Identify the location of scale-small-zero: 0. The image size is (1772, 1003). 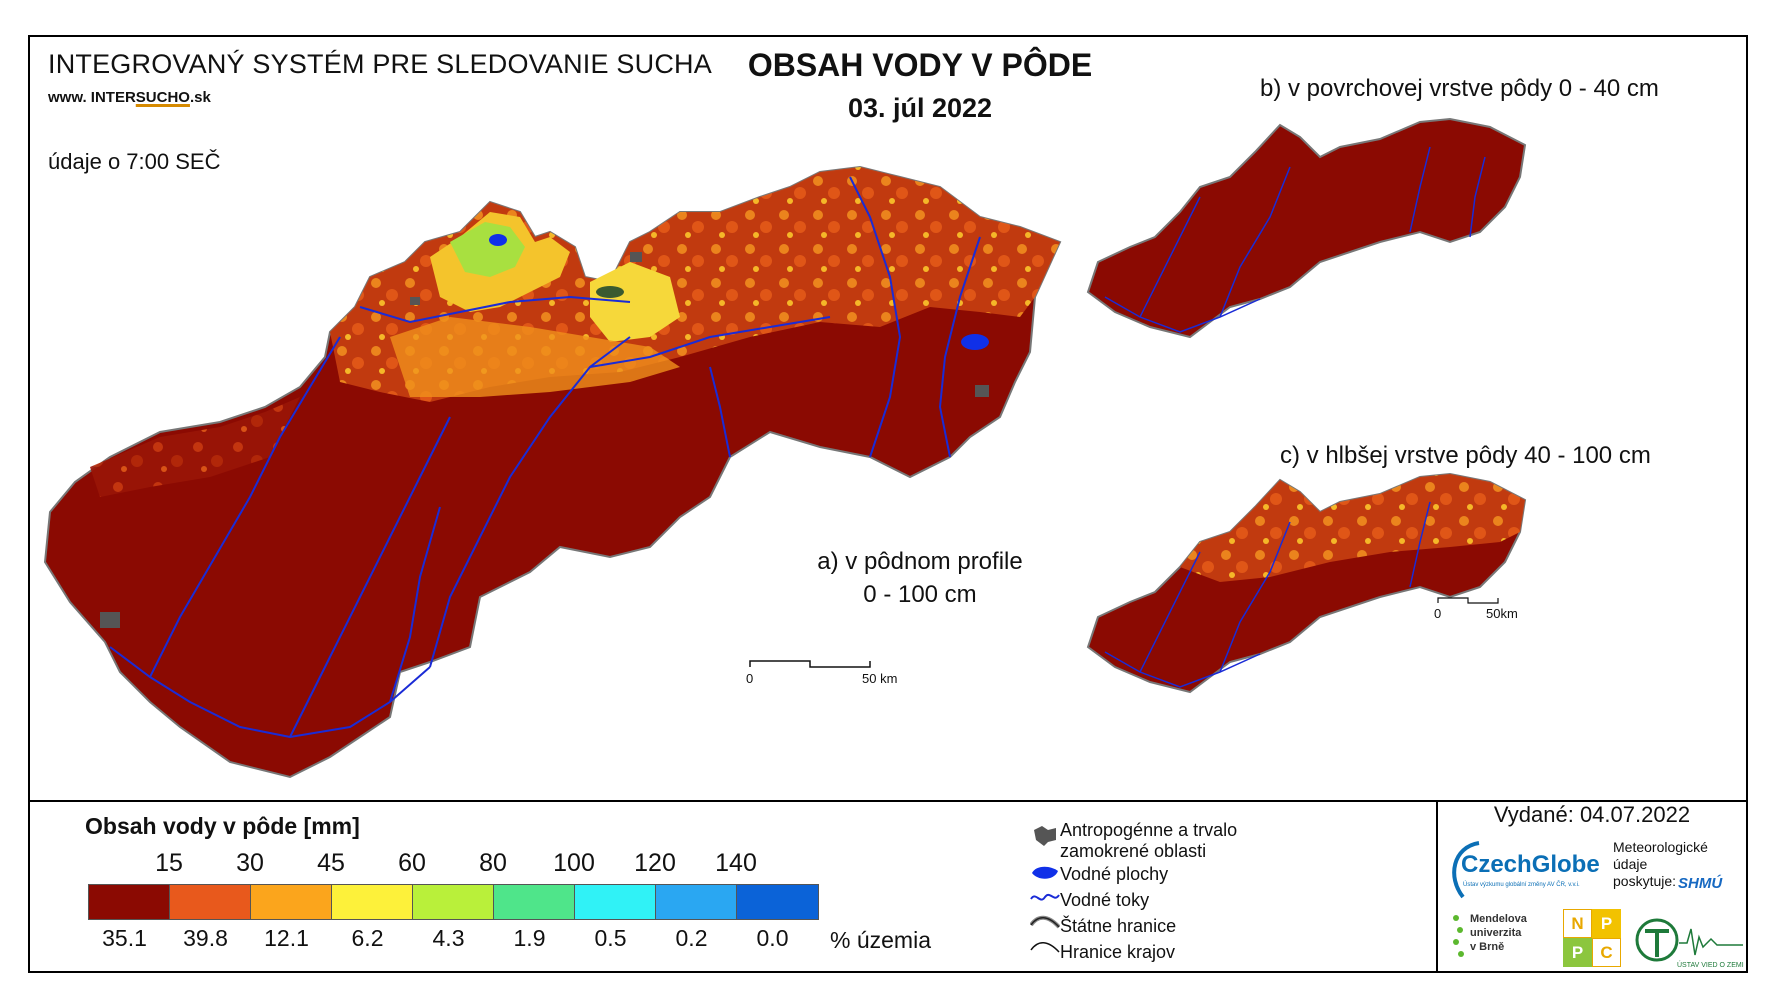
(1437, 613).